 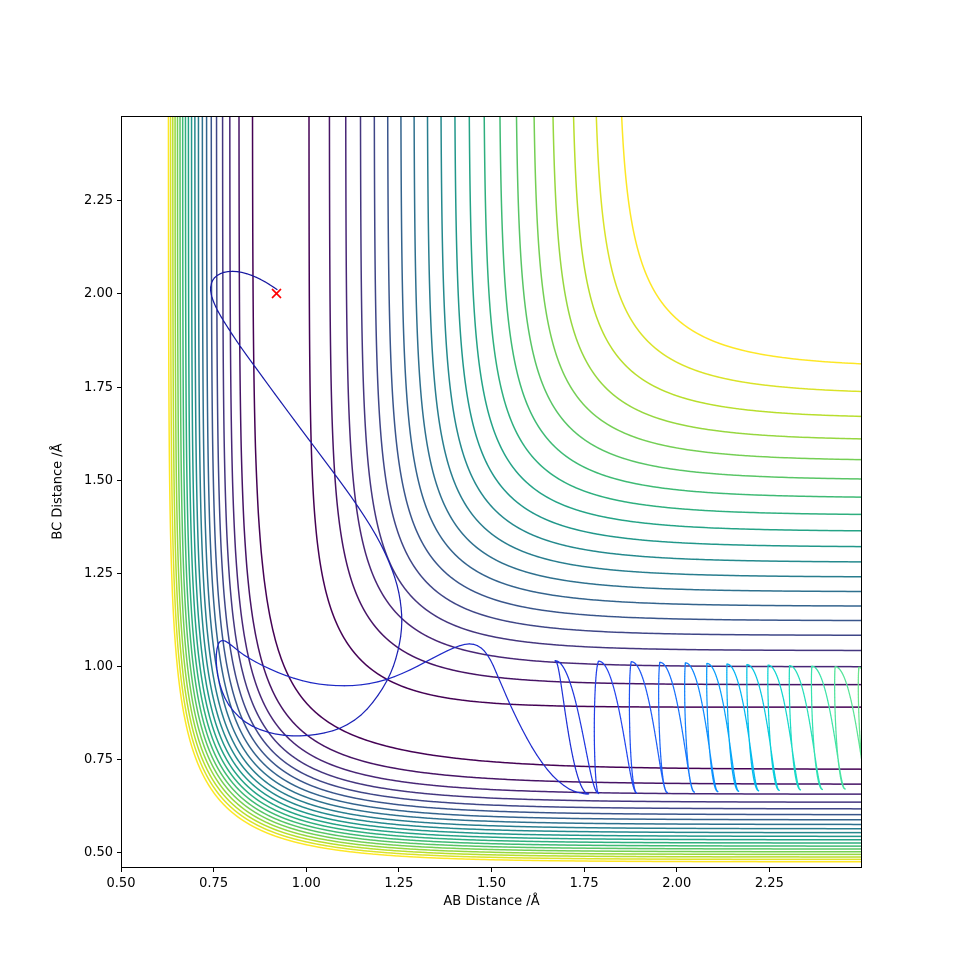 What do you see at coordinates (98, 387) in the screenshot?
I see `y-tick-label: 1.75` at bounding box center [98, 387].